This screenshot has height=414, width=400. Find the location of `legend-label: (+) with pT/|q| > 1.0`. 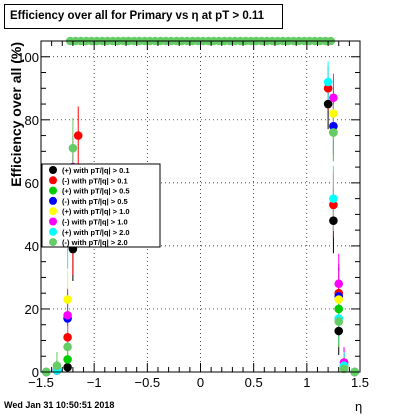

legend-label: (+) with pT/|q| > 1.0 is located at coordinates (96, 211).